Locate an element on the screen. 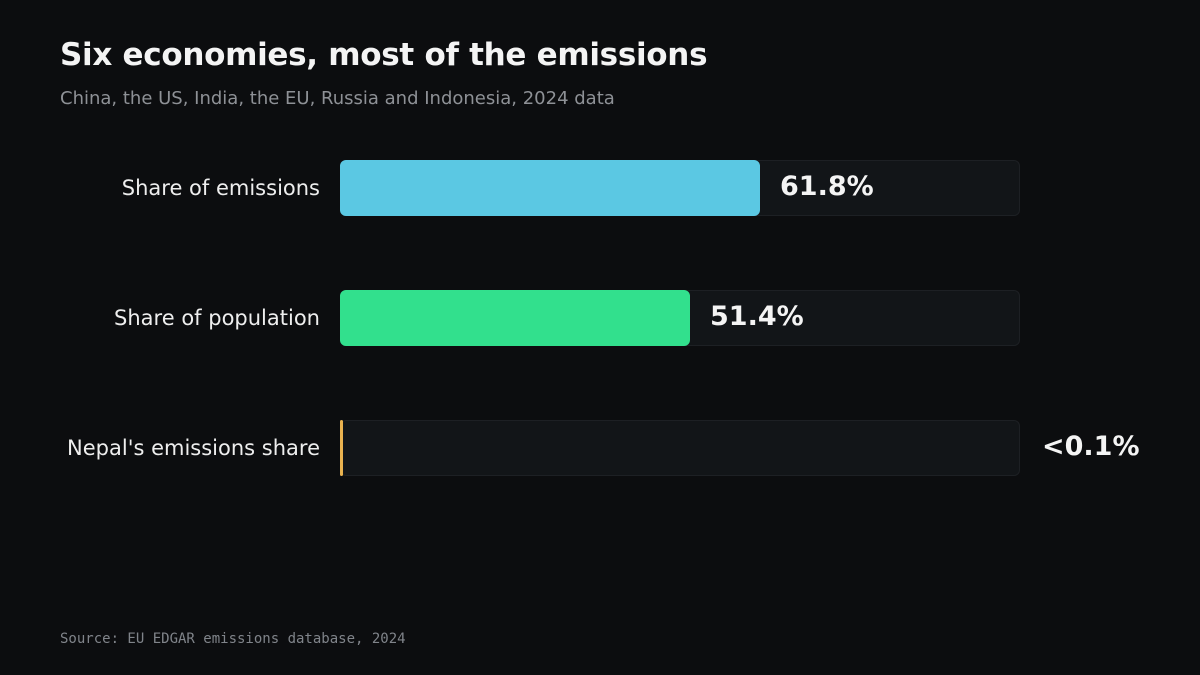 The image size is (1200, 675). category-label-nepal-s-emissions-share: Nepal's emissions share is located at coordinates (193, 448).